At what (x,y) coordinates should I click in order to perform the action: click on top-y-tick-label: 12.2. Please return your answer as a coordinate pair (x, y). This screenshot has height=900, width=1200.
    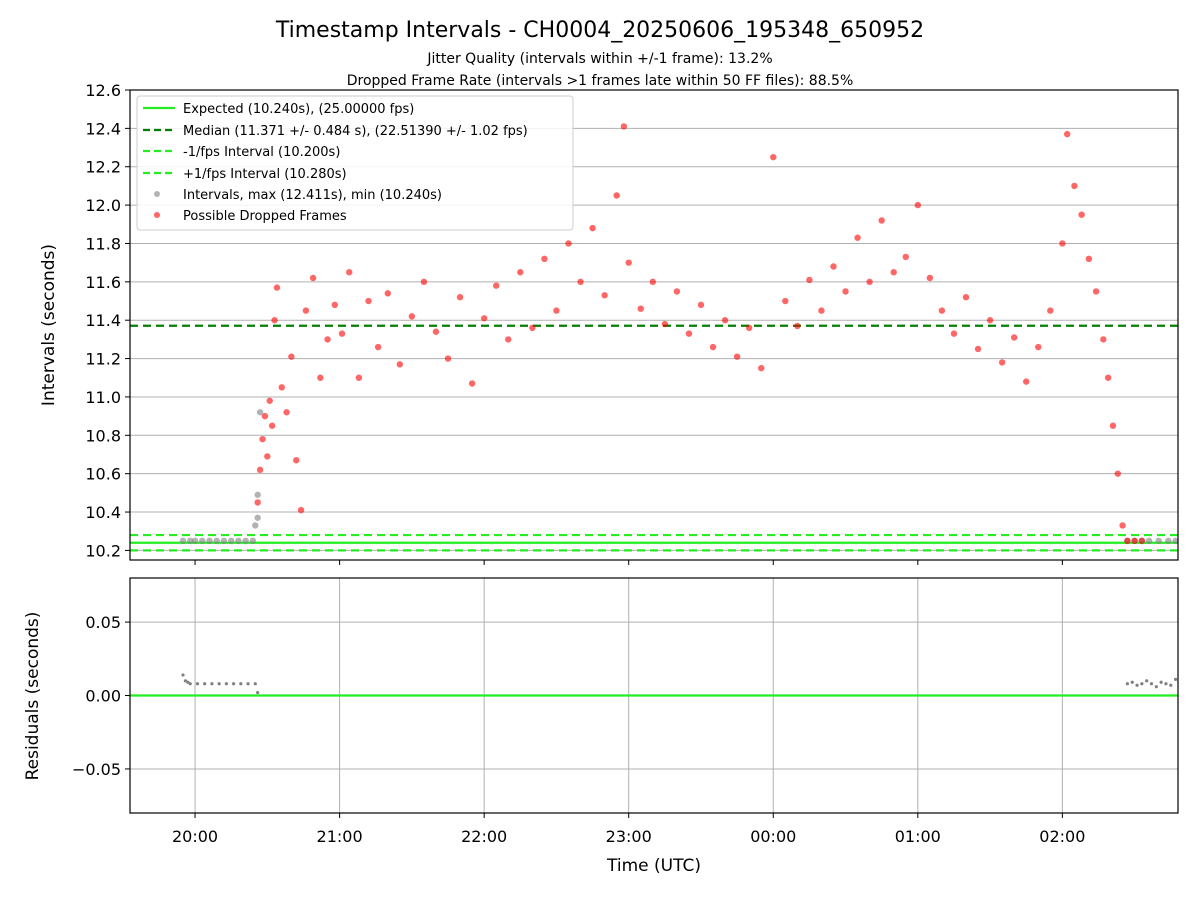
    Looking at the image, I should click on (103, 167).